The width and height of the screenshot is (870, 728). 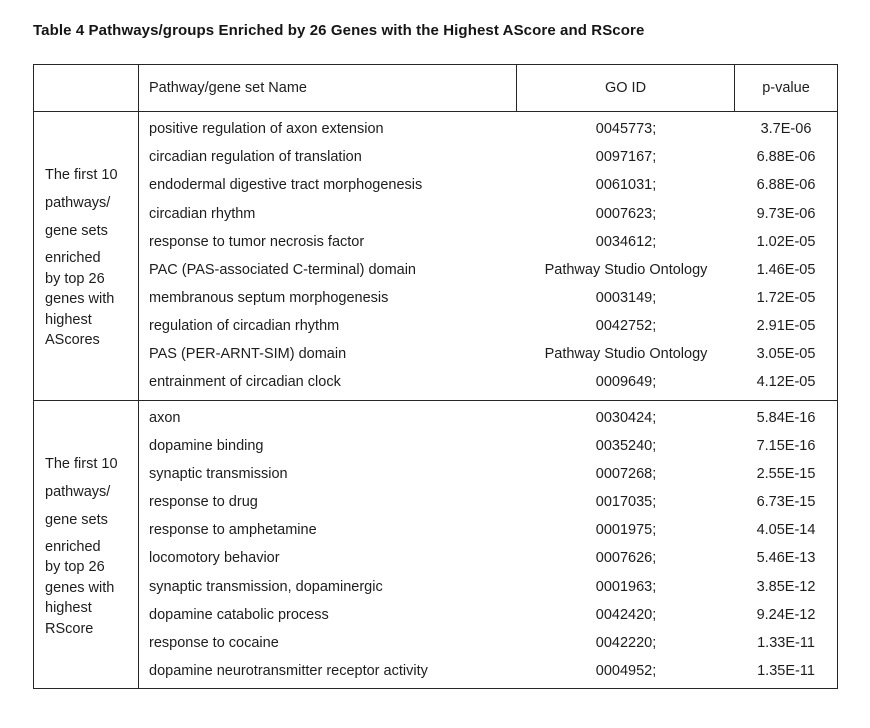 What do you see at coordinates (626, 586) in the screenshot?
I see `go-id-cell: 0001963;` at bounding box center [626, 586].